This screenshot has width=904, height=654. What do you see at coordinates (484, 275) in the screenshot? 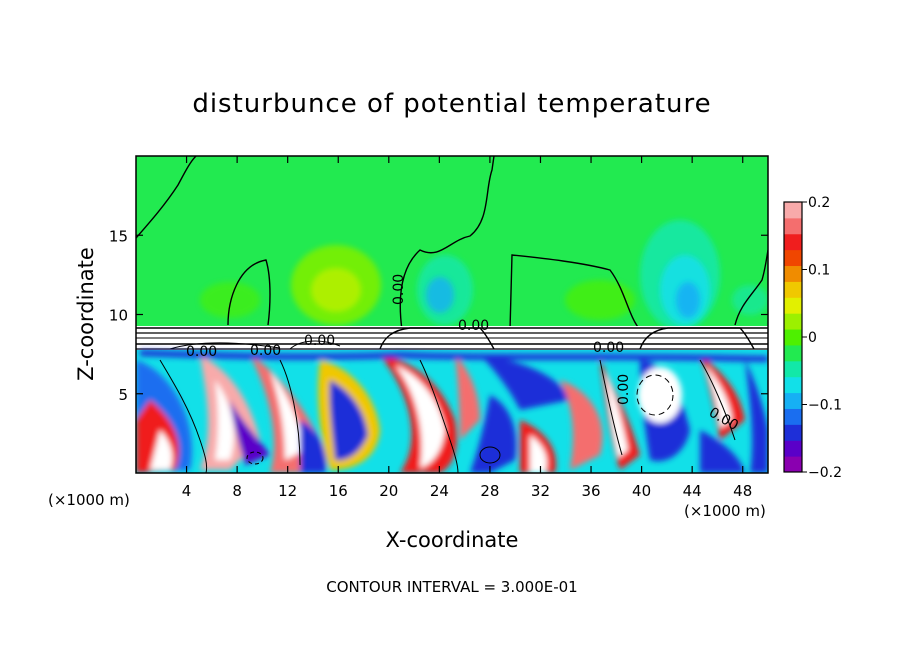
I see `upper-field` at bounding box center [484, 275].